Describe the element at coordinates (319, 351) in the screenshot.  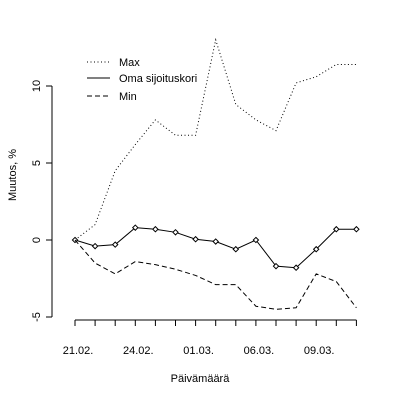
I see `x-tick-label: 09.03.` at that location.